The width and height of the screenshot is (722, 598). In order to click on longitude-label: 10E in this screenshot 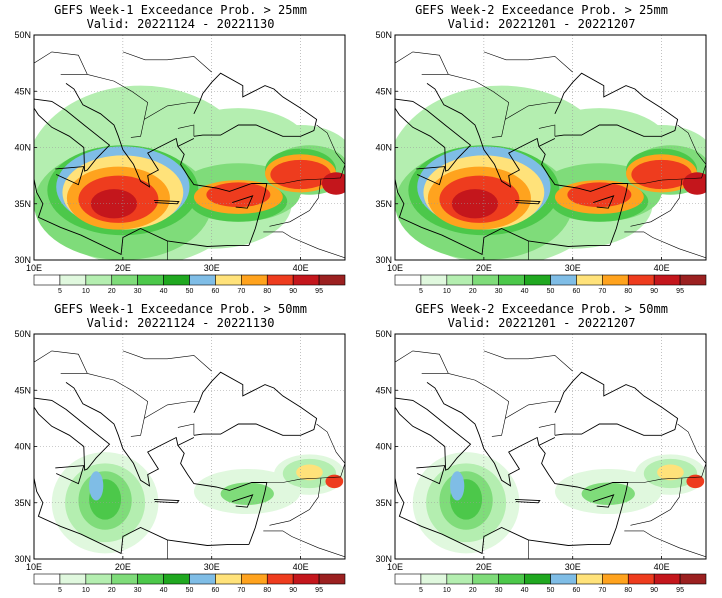, I will do `click(395, 567)`.